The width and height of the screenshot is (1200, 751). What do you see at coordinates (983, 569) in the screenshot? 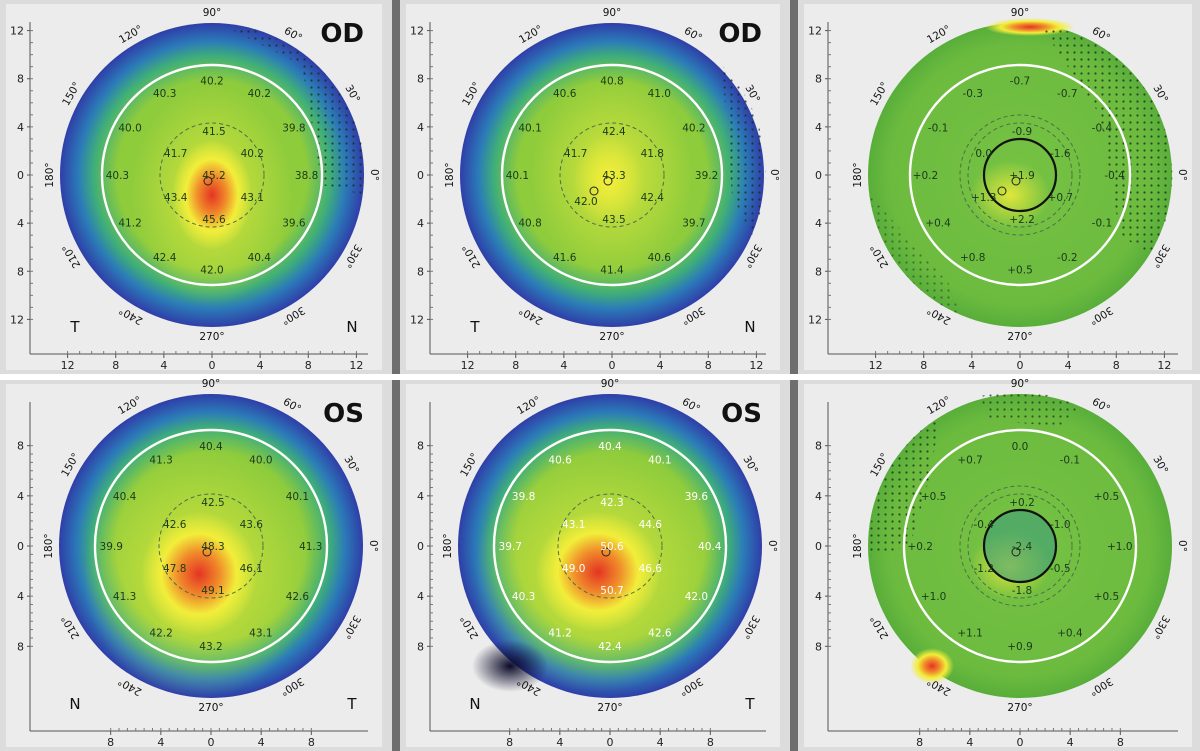
I see `inner-zone-value: -1.2` at bounding box center [983, 569].